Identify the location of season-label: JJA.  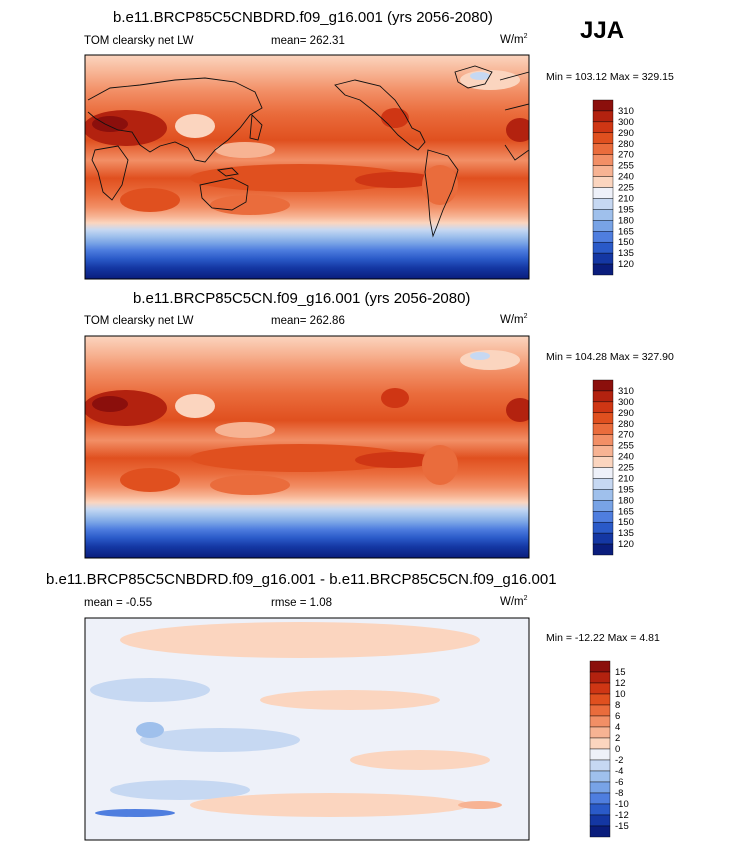
(602, 30).